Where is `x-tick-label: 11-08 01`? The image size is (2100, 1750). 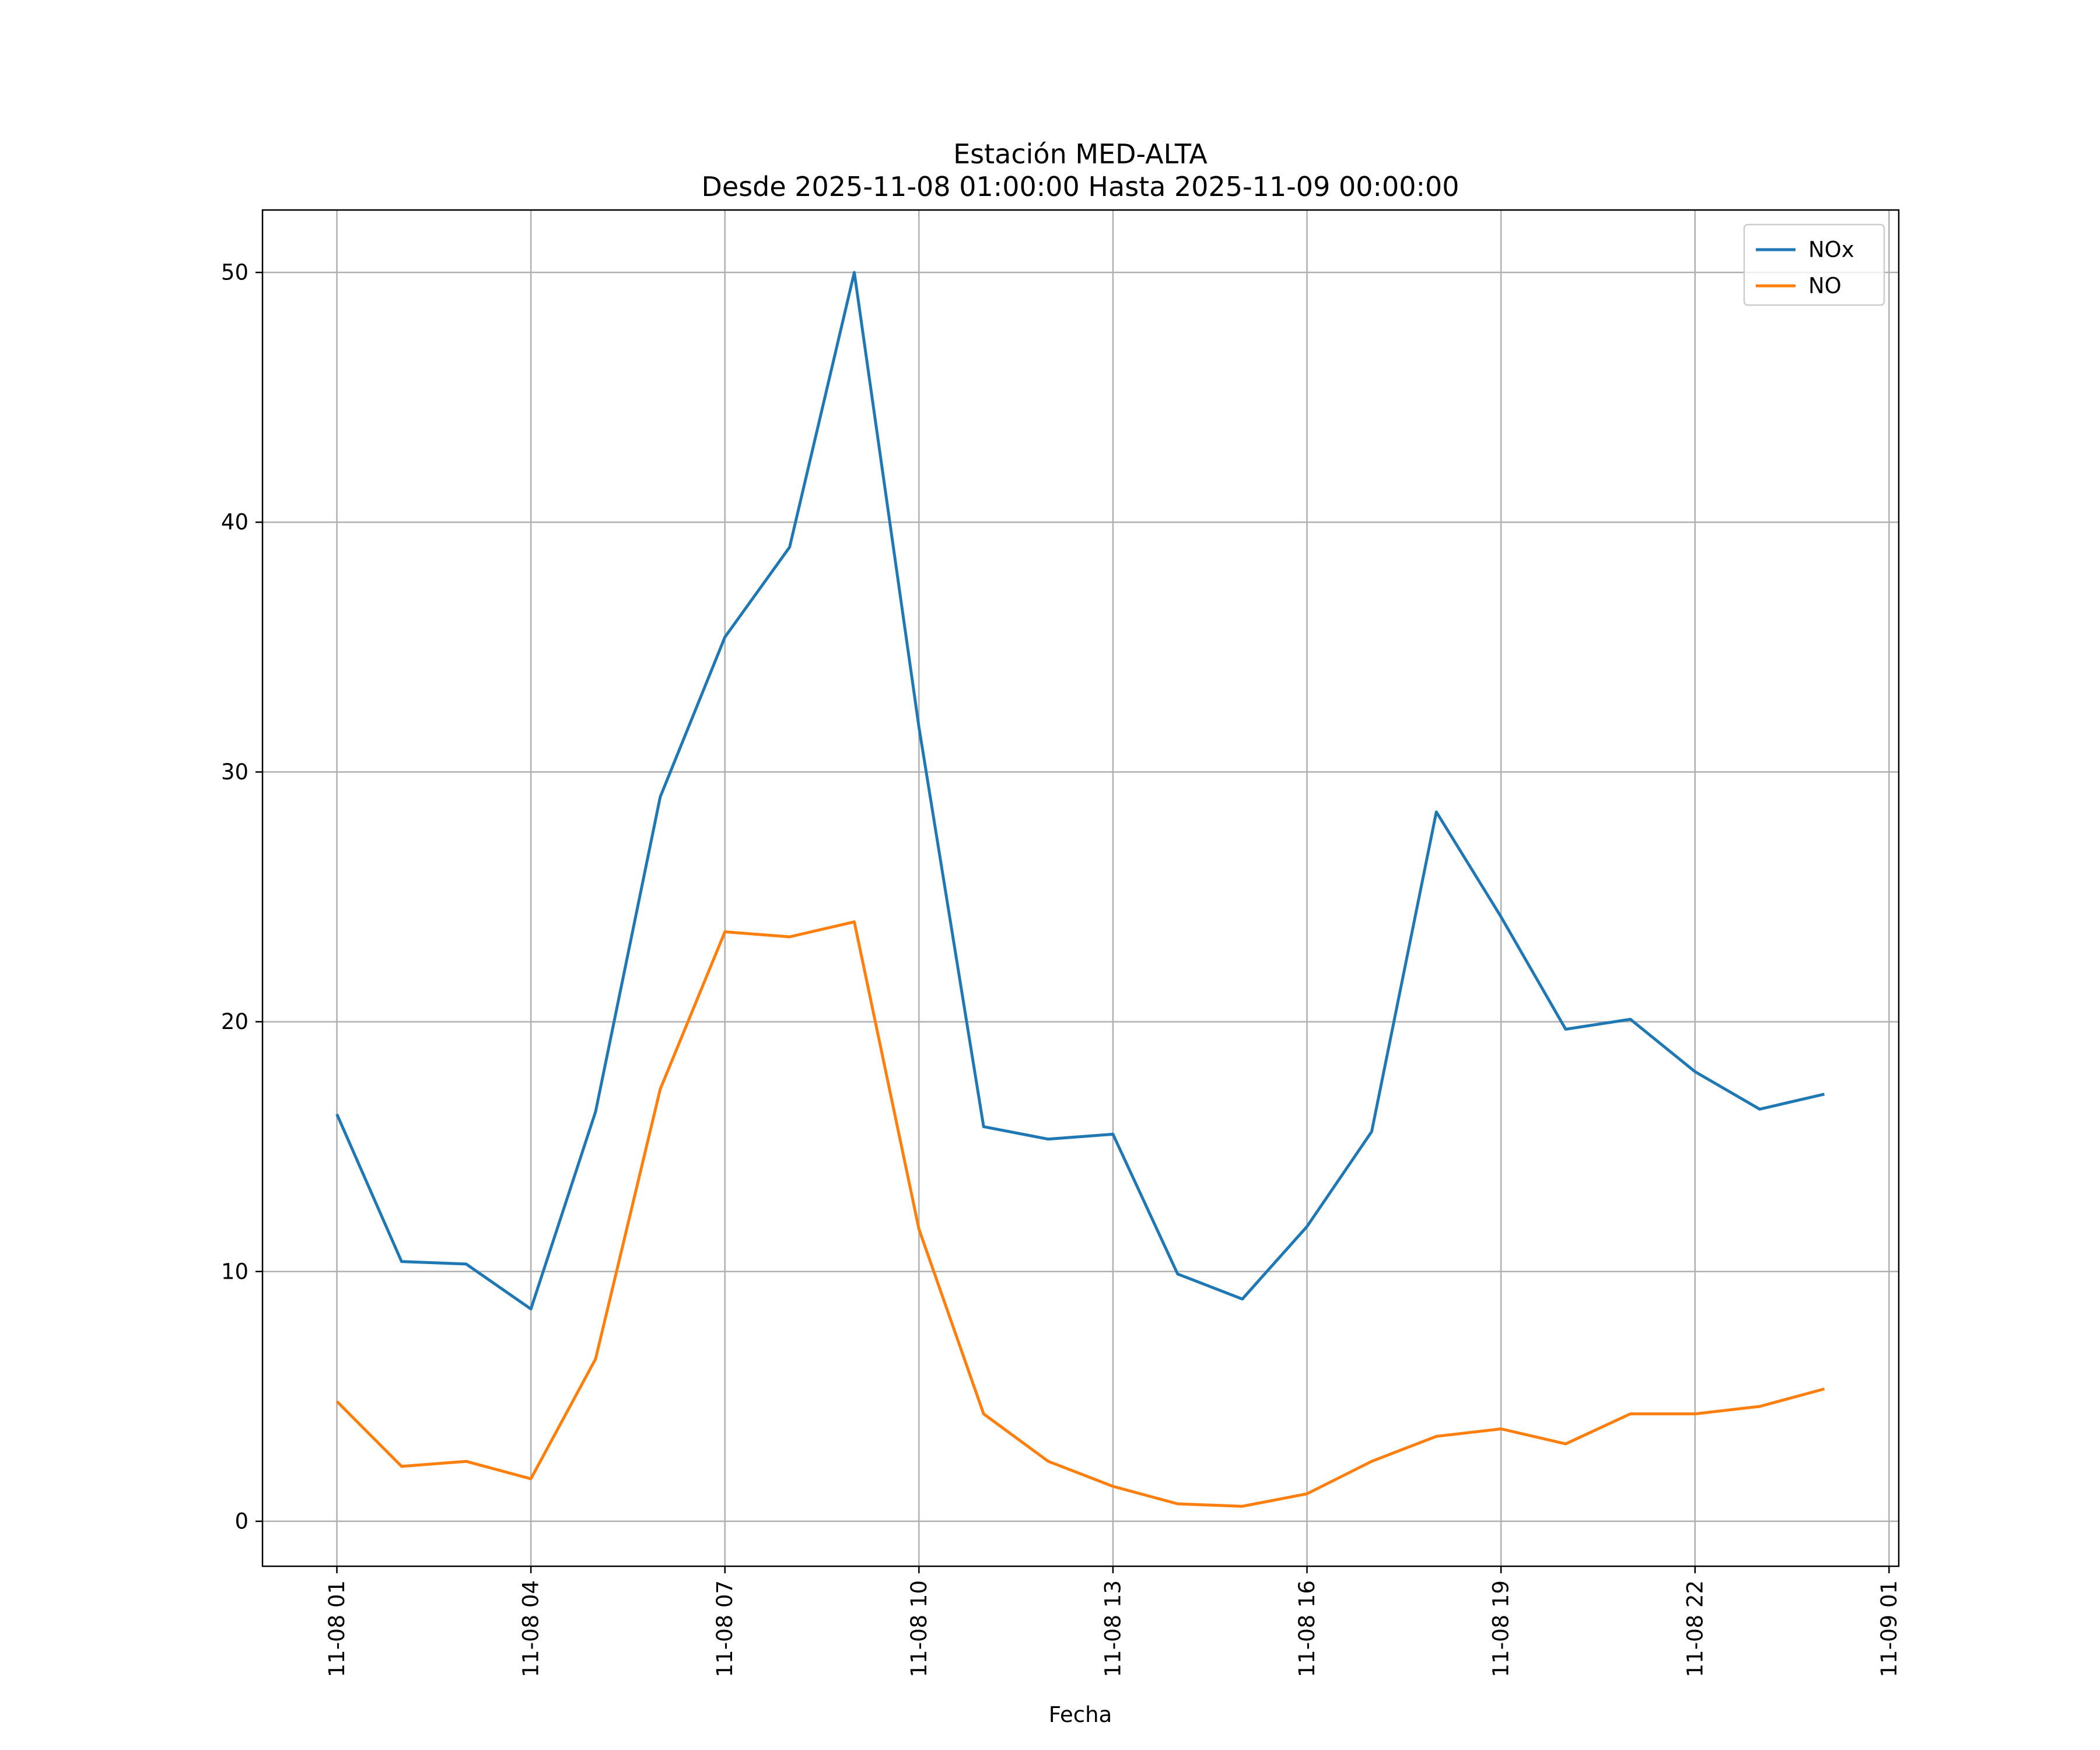
x-tick-label: 11-08 01 is located at coordinates (336, 1629).